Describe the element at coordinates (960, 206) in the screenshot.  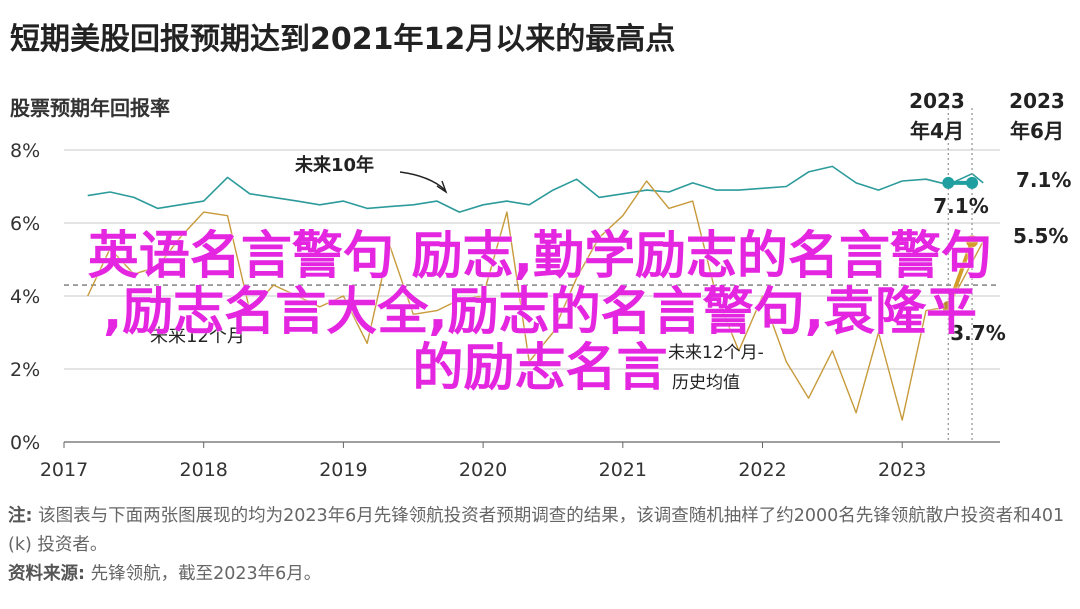
I see `ten-year-april-value: 7.1%` at that location.